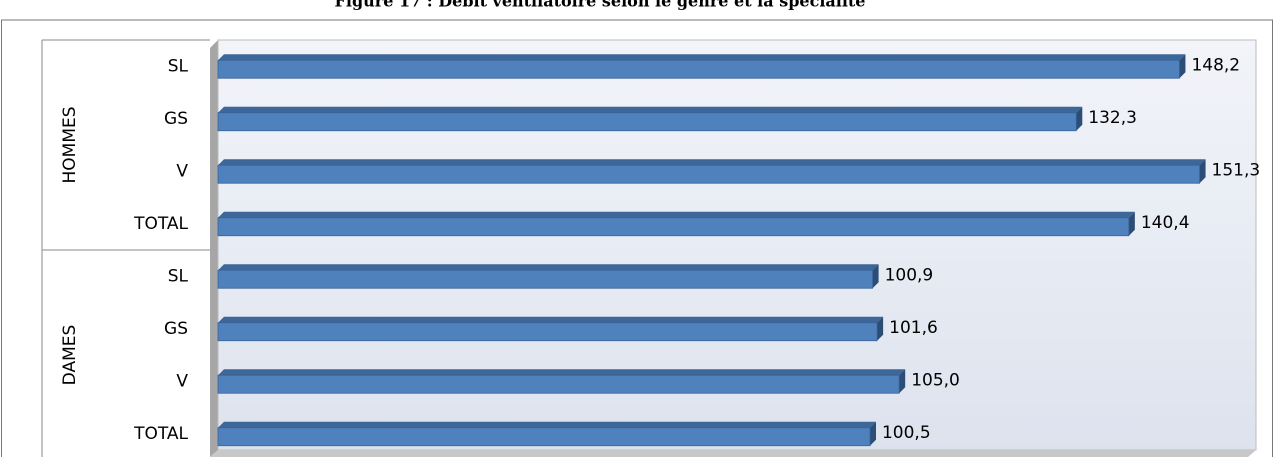 The width and height of the screenshot is (1275, 457). I want to click on group-label: HOMMES, so click(70, 144).